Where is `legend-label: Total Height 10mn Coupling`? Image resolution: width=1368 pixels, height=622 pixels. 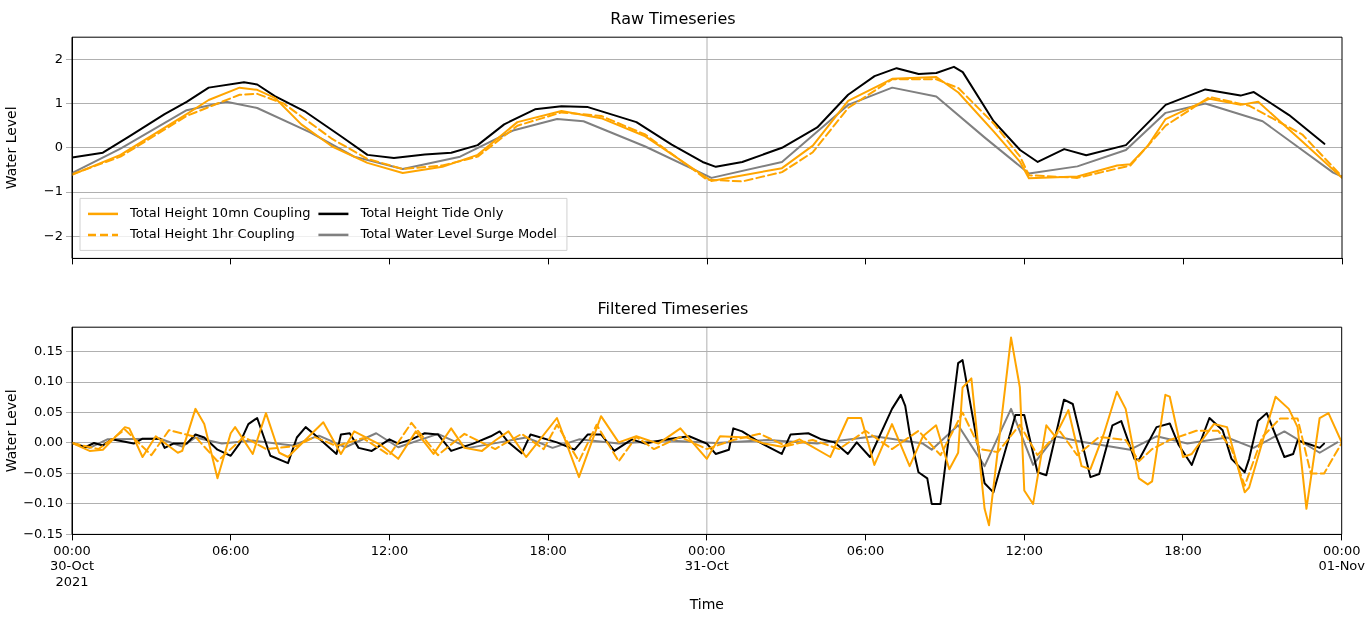
legend-label: Total Height 10mn Coupling is located at coordinates (220, 213).